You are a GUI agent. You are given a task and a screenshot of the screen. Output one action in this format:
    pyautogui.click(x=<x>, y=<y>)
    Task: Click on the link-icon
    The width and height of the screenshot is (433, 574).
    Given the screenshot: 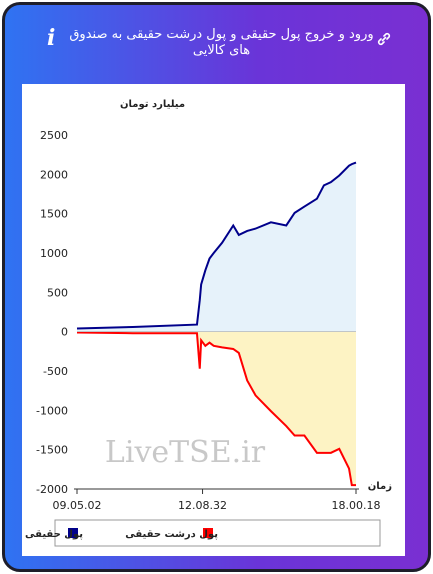 What is the action you would take?
    pyautogui.click(x=384, y=39)
    